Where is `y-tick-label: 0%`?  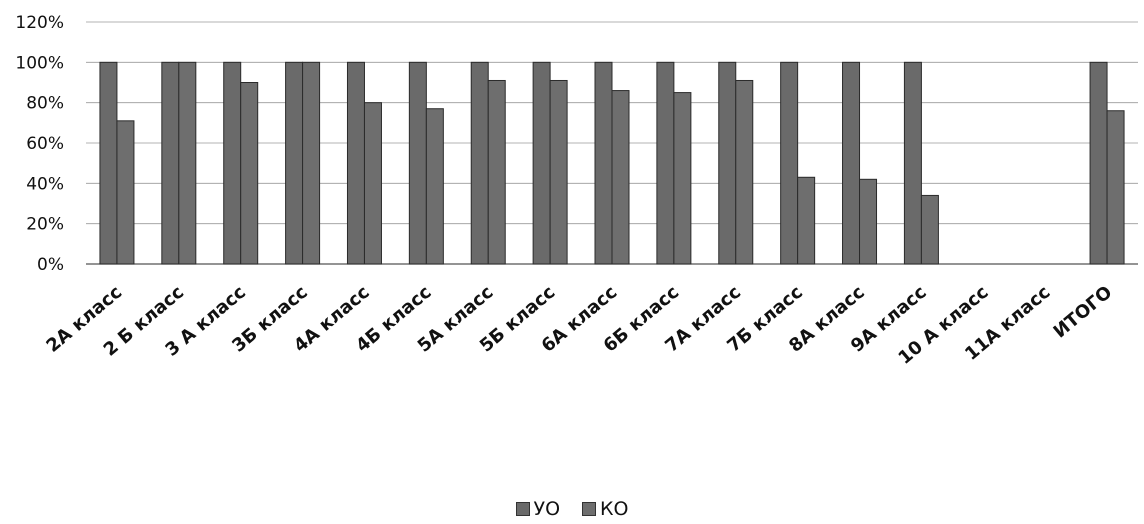
y-tick-label: 0% is located at coordinates (50, 265).